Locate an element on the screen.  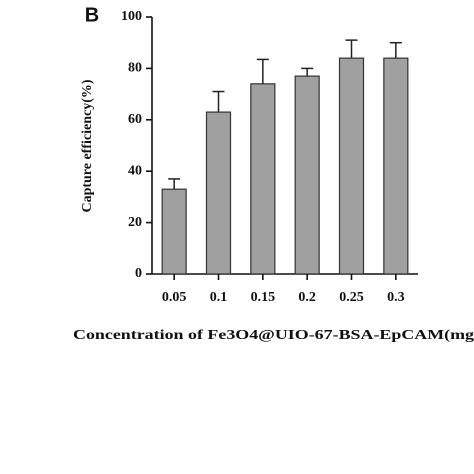
x-tick-label: 0.1 is located at coordinates (219, 297).